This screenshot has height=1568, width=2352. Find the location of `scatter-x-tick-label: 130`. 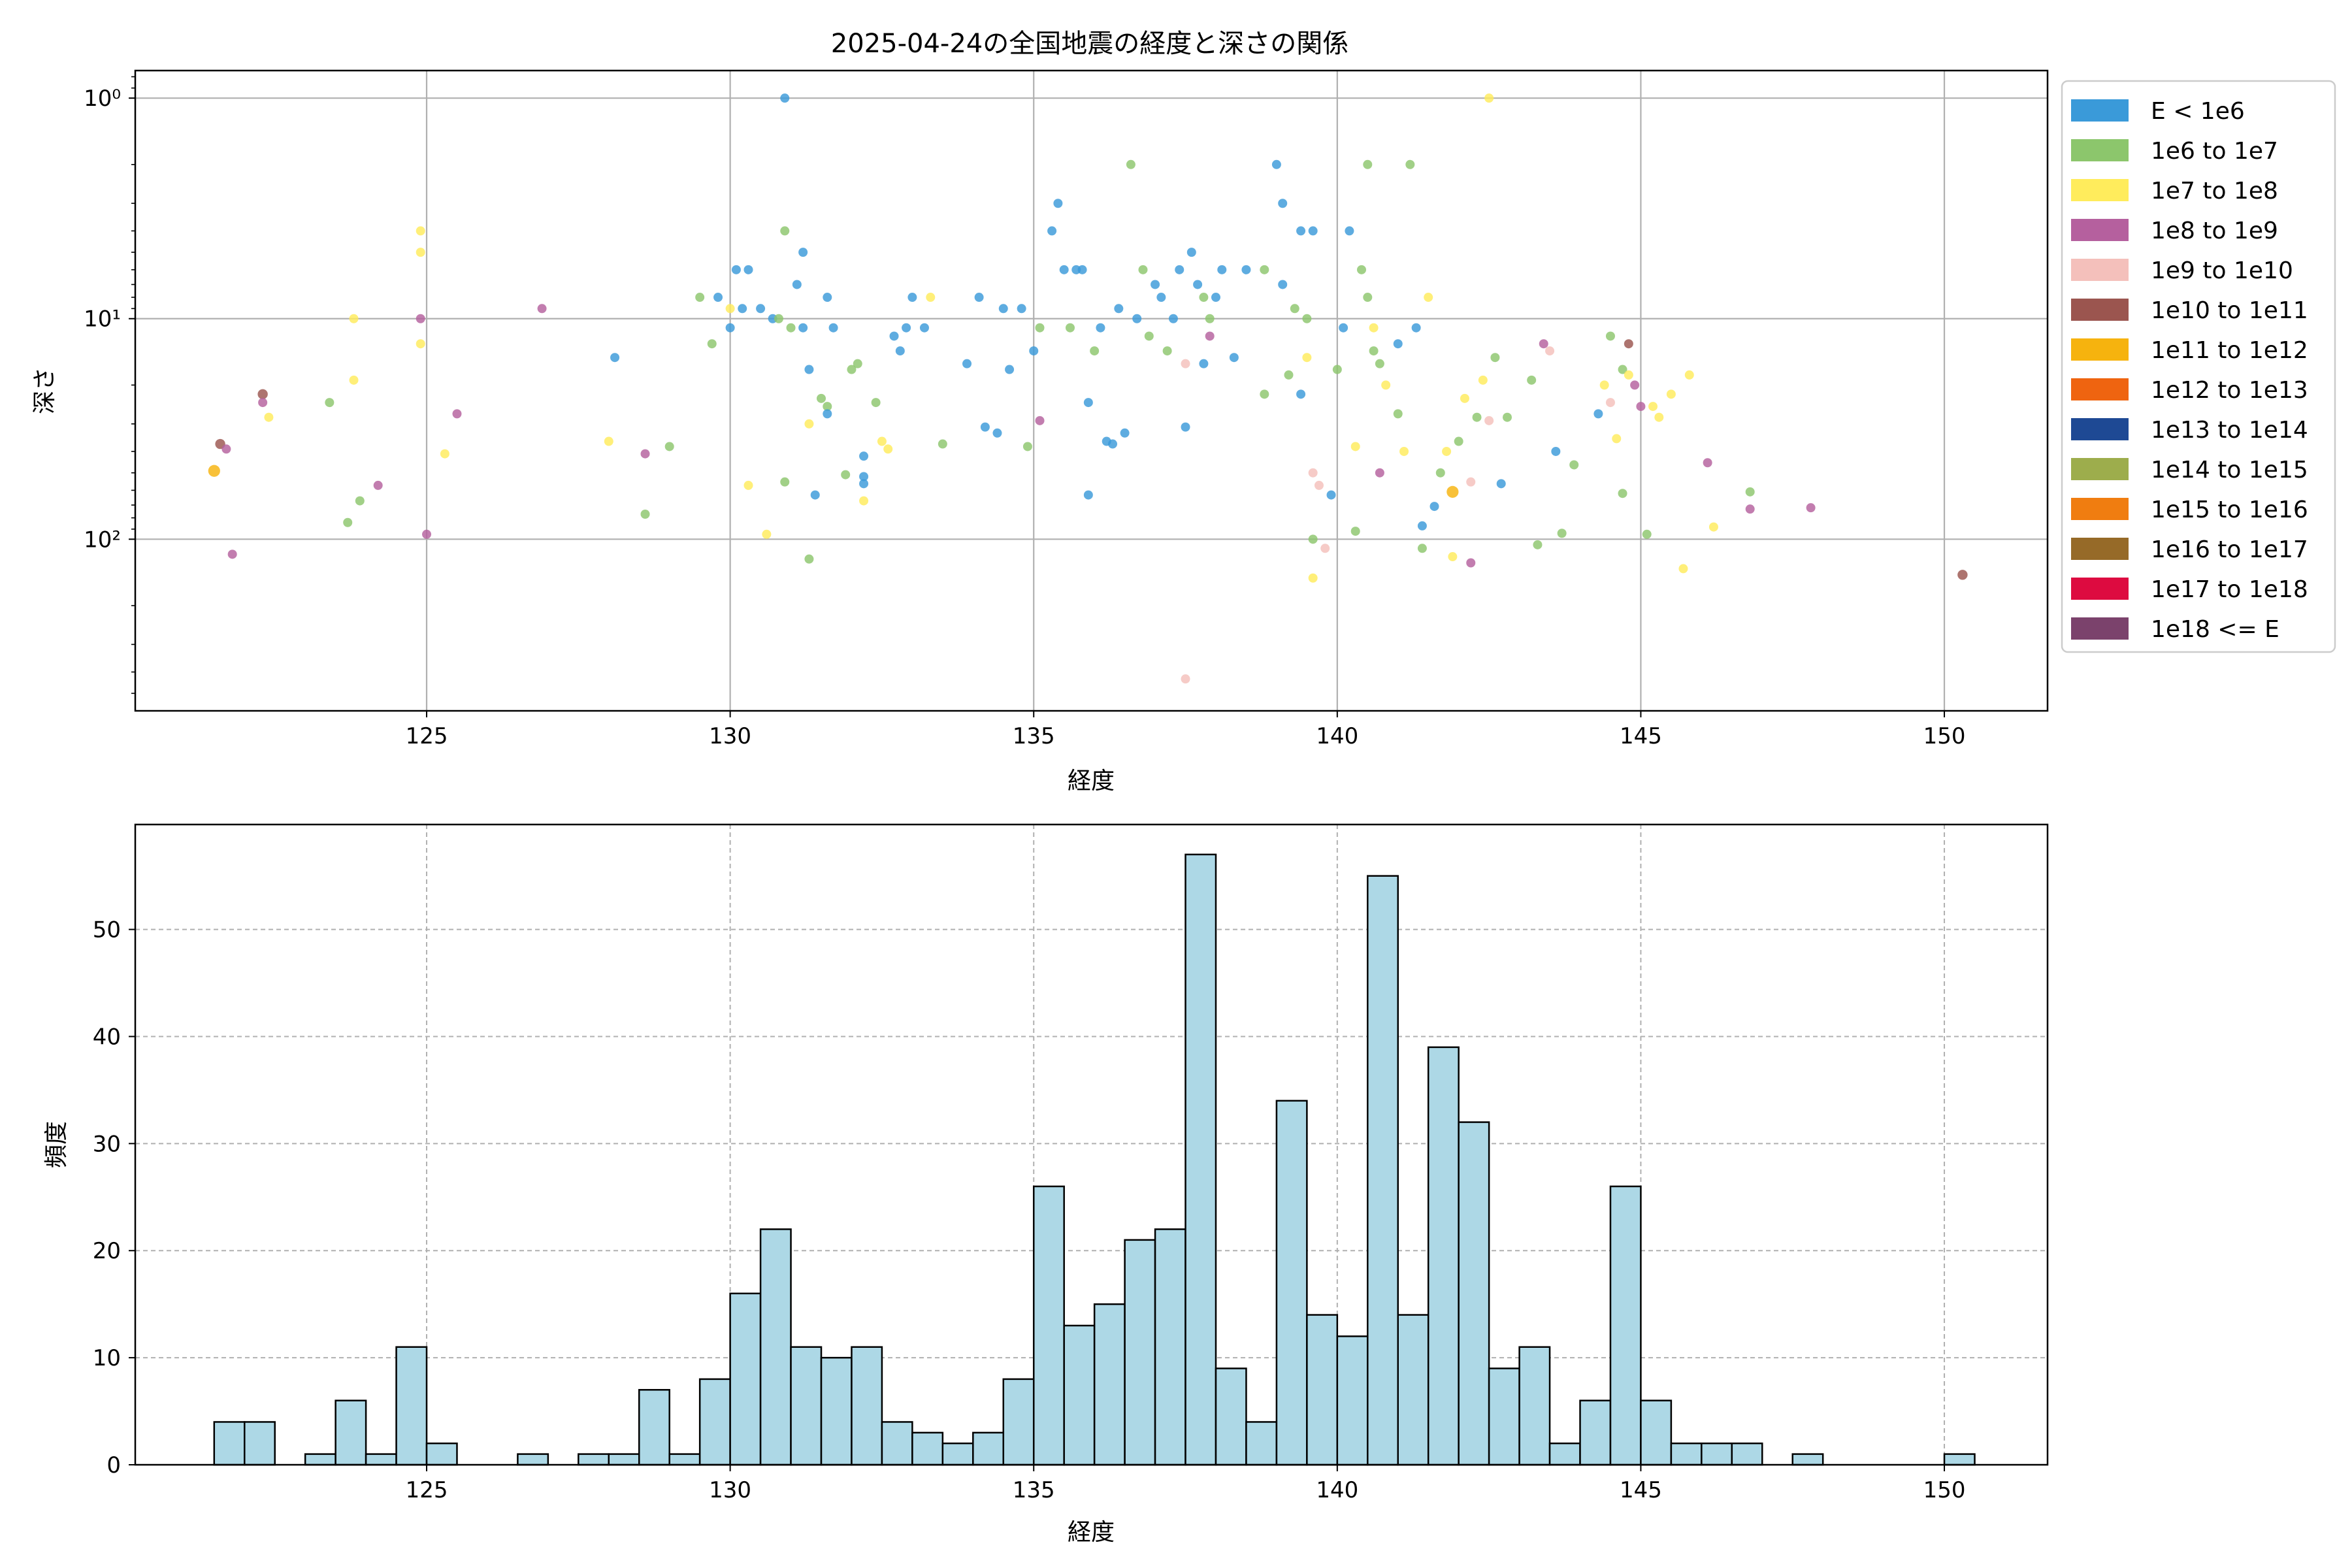

scatter-x-tick-label: 130 is located at coordinates (730, 736).